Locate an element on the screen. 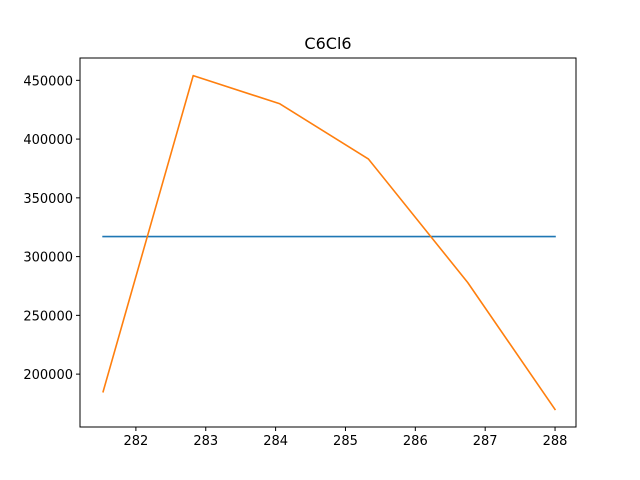 The width and height of the screenshot is (640, 480). chart-title: C6Cl6 is located at coordinates (327, 43).